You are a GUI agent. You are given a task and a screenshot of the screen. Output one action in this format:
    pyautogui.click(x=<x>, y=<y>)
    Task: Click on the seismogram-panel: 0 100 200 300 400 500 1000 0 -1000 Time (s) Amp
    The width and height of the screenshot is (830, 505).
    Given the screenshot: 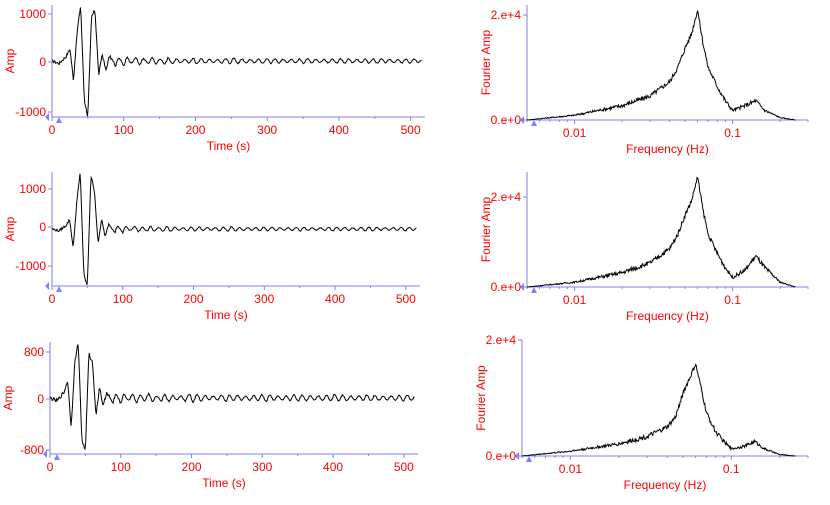 What is the action you would take?
    pyautogui.click(x=211, y=247)
    